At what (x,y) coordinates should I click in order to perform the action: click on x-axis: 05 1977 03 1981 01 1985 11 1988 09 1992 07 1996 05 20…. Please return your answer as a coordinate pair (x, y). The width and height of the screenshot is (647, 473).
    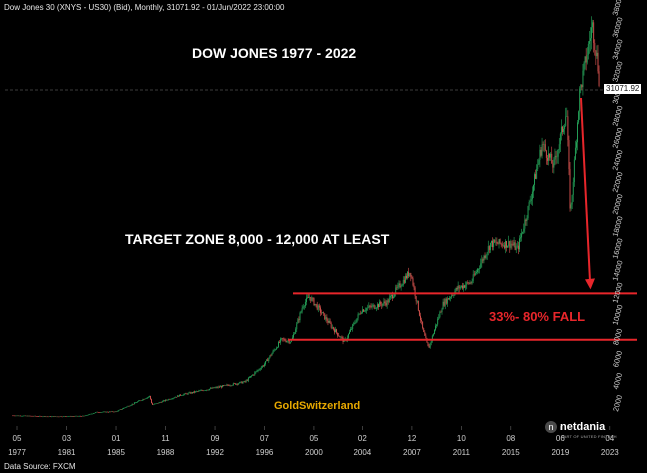
    Looking at the image, I should click on (313, 441).